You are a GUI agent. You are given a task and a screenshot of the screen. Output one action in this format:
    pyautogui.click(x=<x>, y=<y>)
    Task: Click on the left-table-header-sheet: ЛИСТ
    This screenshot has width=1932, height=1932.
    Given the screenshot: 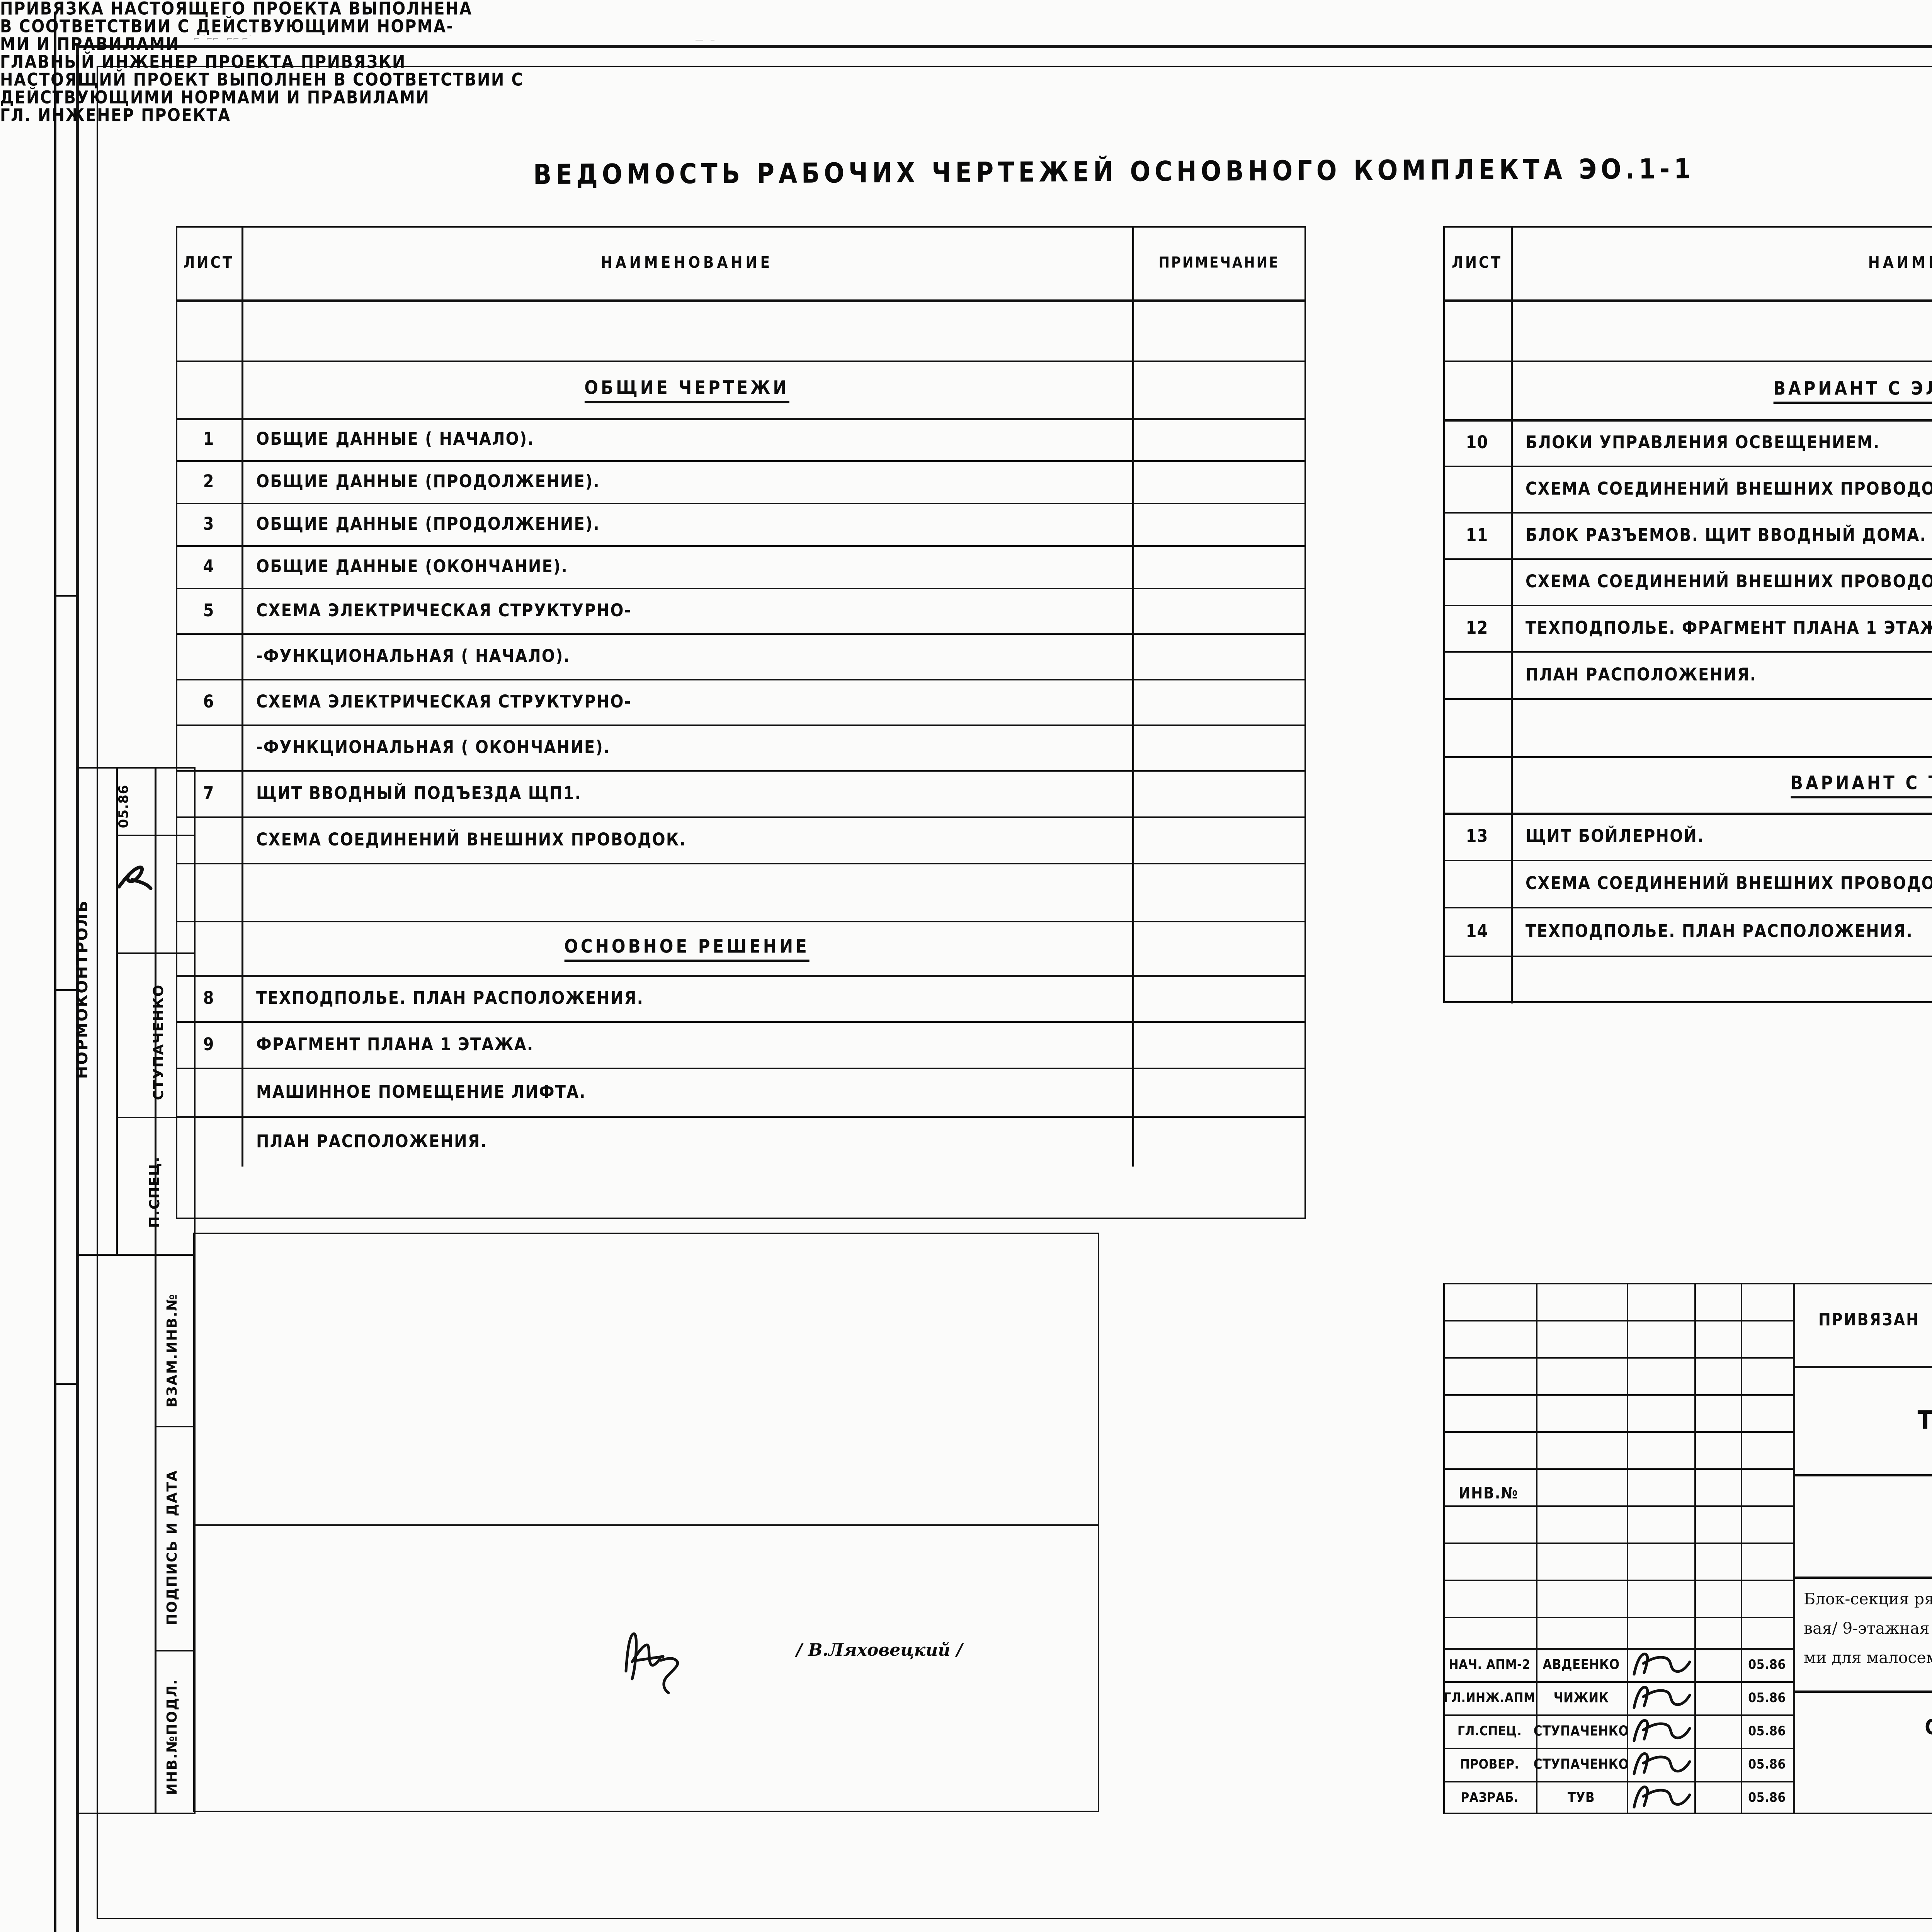 What is the action you would take?
    pyautogui.click(x=209, y=262)
    